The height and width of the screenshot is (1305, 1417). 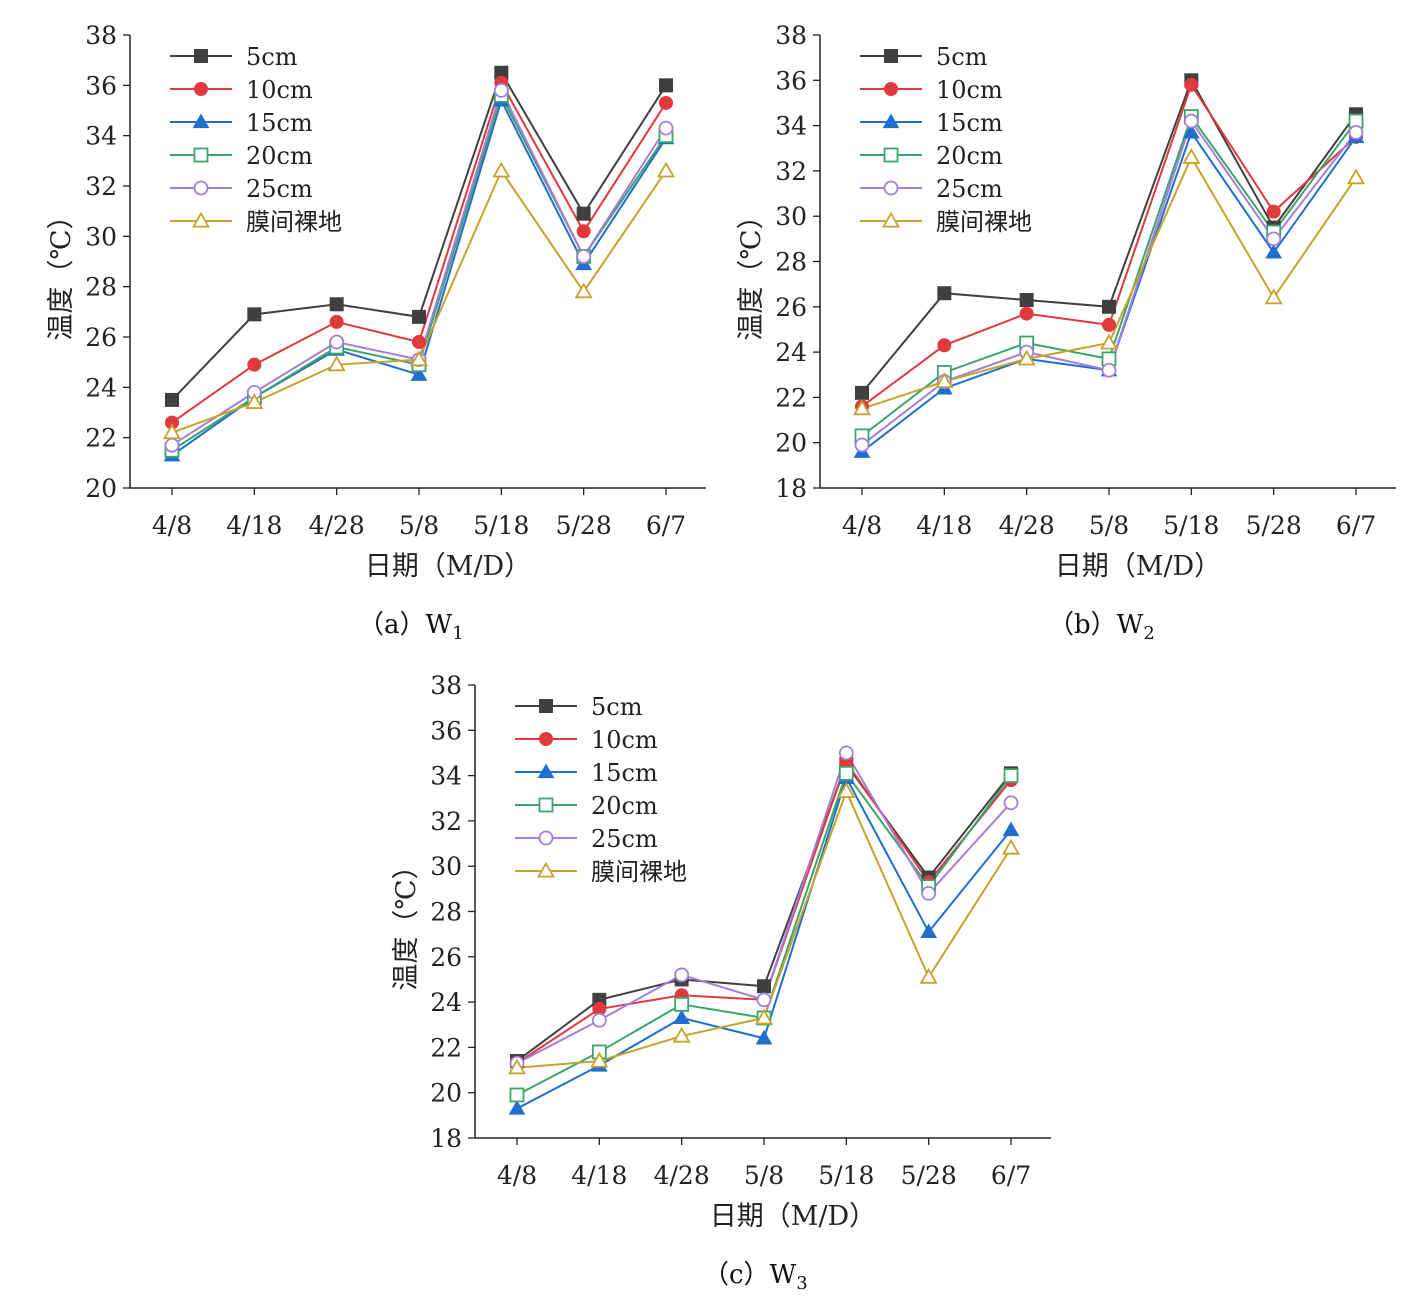 What do you see at coordinates (446, 1138) in the screenshot?
I see `y-tick-label: 18` at bounding box center [446, 1138].